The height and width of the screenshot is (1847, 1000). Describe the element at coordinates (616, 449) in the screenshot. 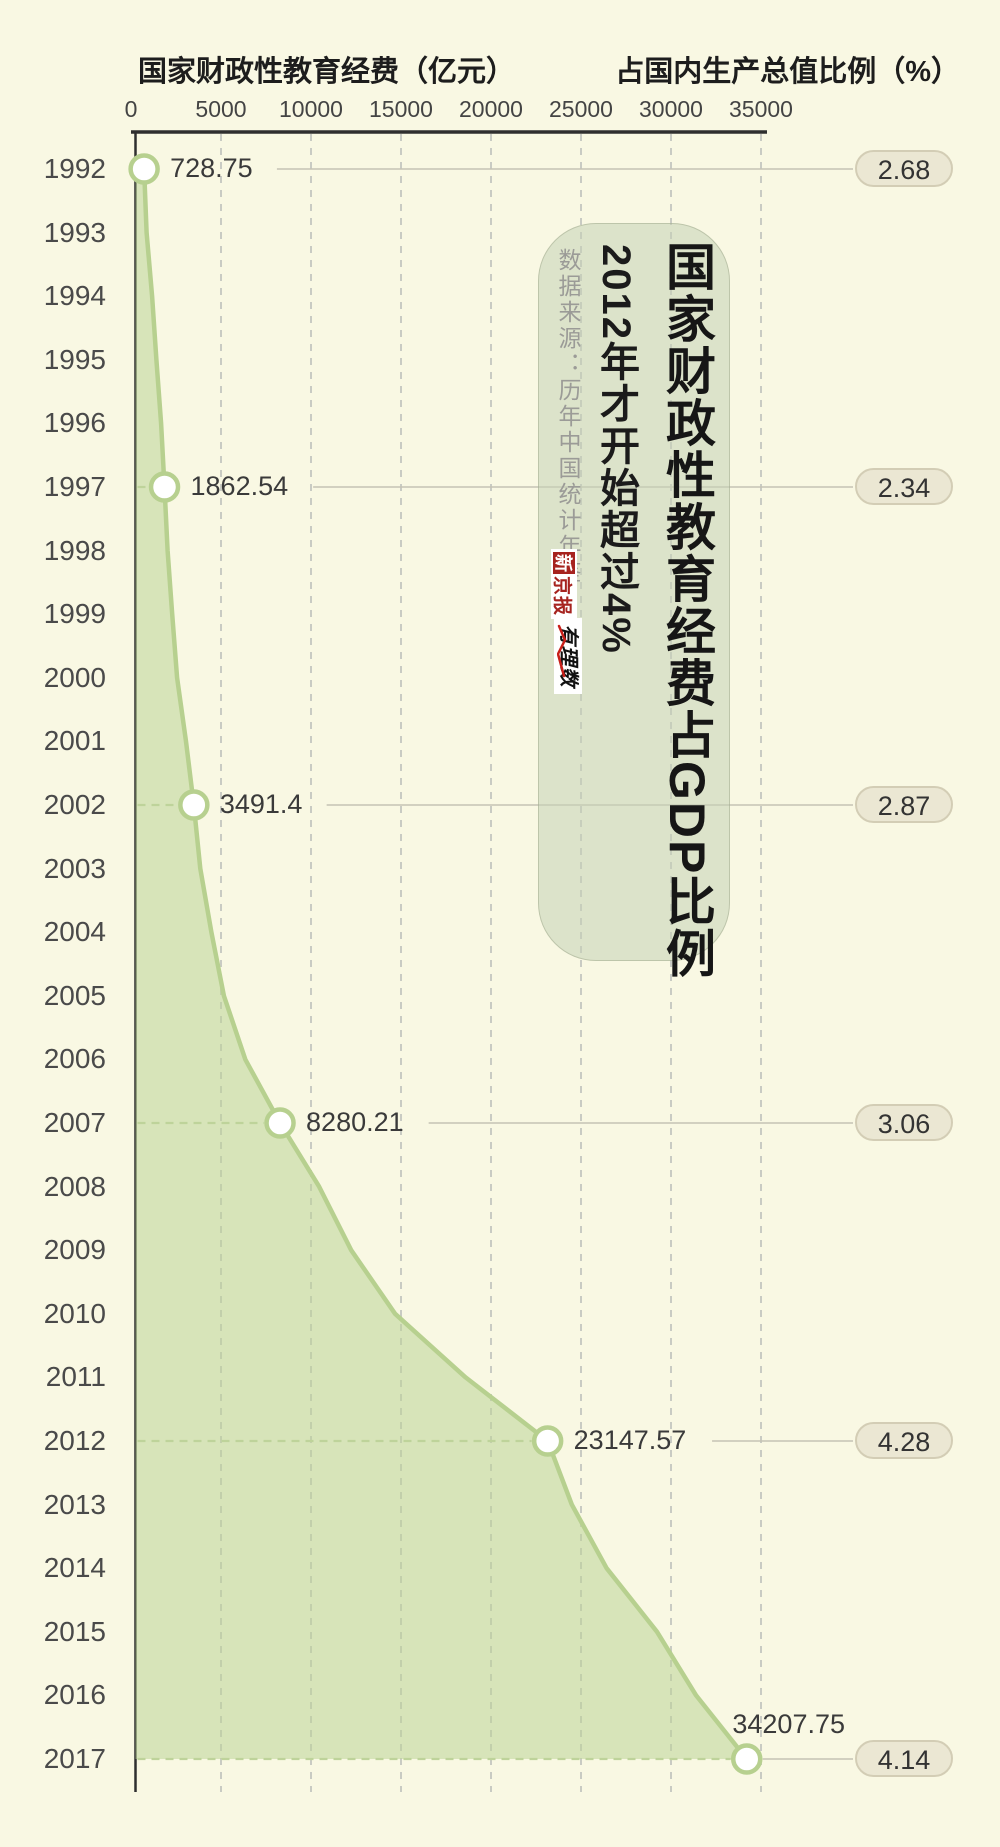

I see `callout-subtitle: 2012年才开始超过4%` at that location.